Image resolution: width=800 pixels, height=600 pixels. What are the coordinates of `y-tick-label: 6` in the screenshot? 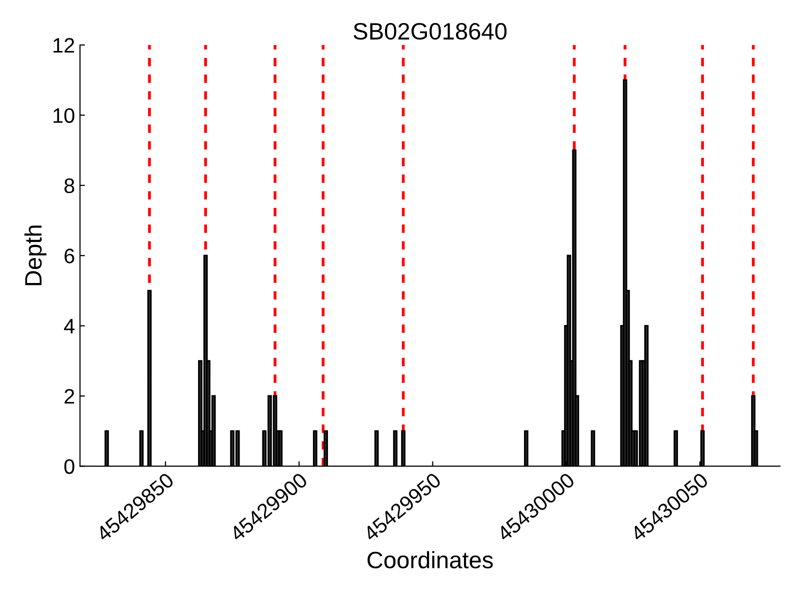 It's located at (69, 256).